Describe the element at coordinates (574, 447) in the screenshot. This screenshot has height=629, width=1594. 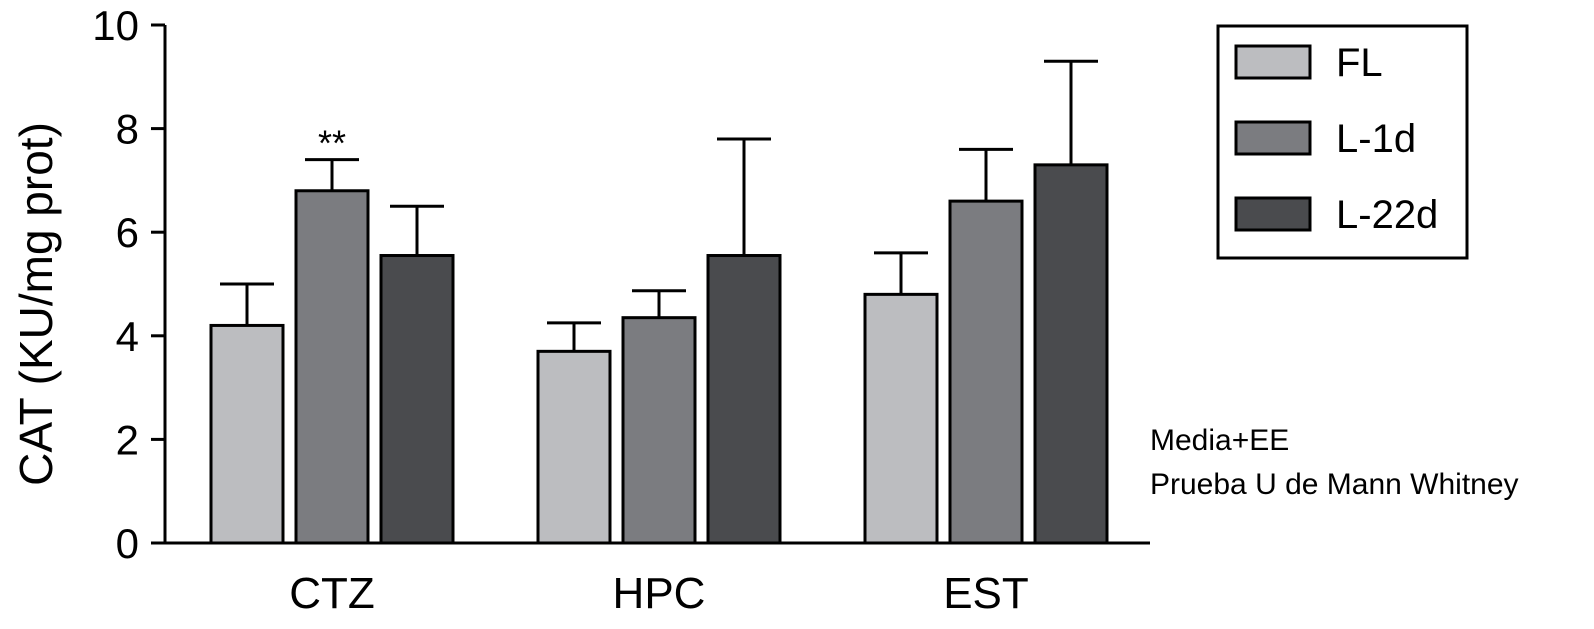
I see `bar-hpc-fl` at that location.